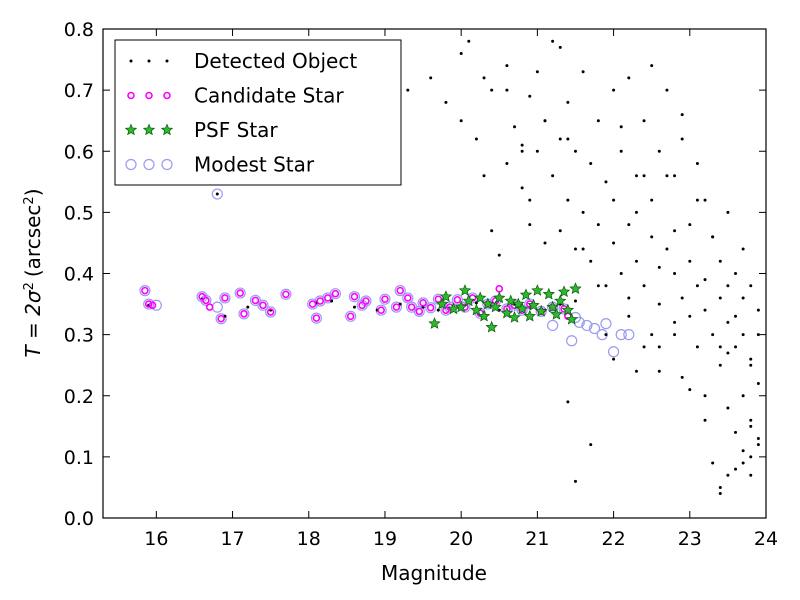 The width and height of the screenshot is (800, 600). Describe the element at coordinates (79, 397) in the screenshot. I see `y-tick-label: 0.2` at that location.